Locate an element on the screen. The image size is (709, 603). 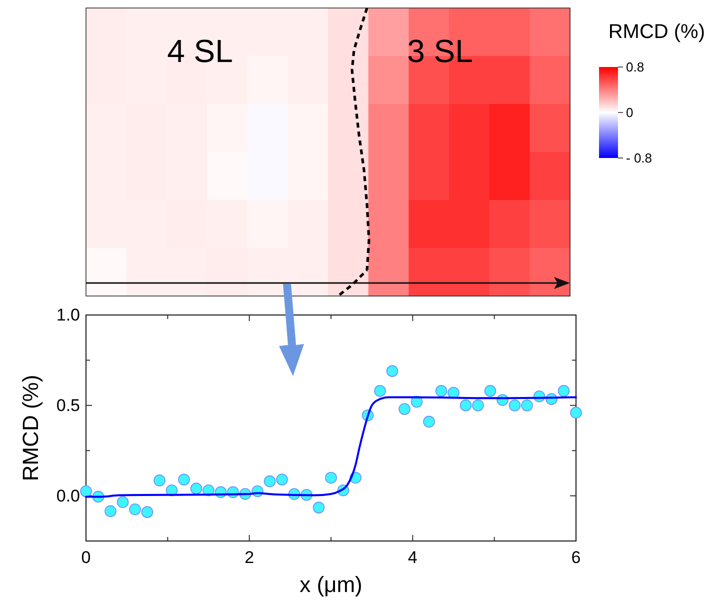
y-tick-label: 0.0 is located at coordinates (68, 496).